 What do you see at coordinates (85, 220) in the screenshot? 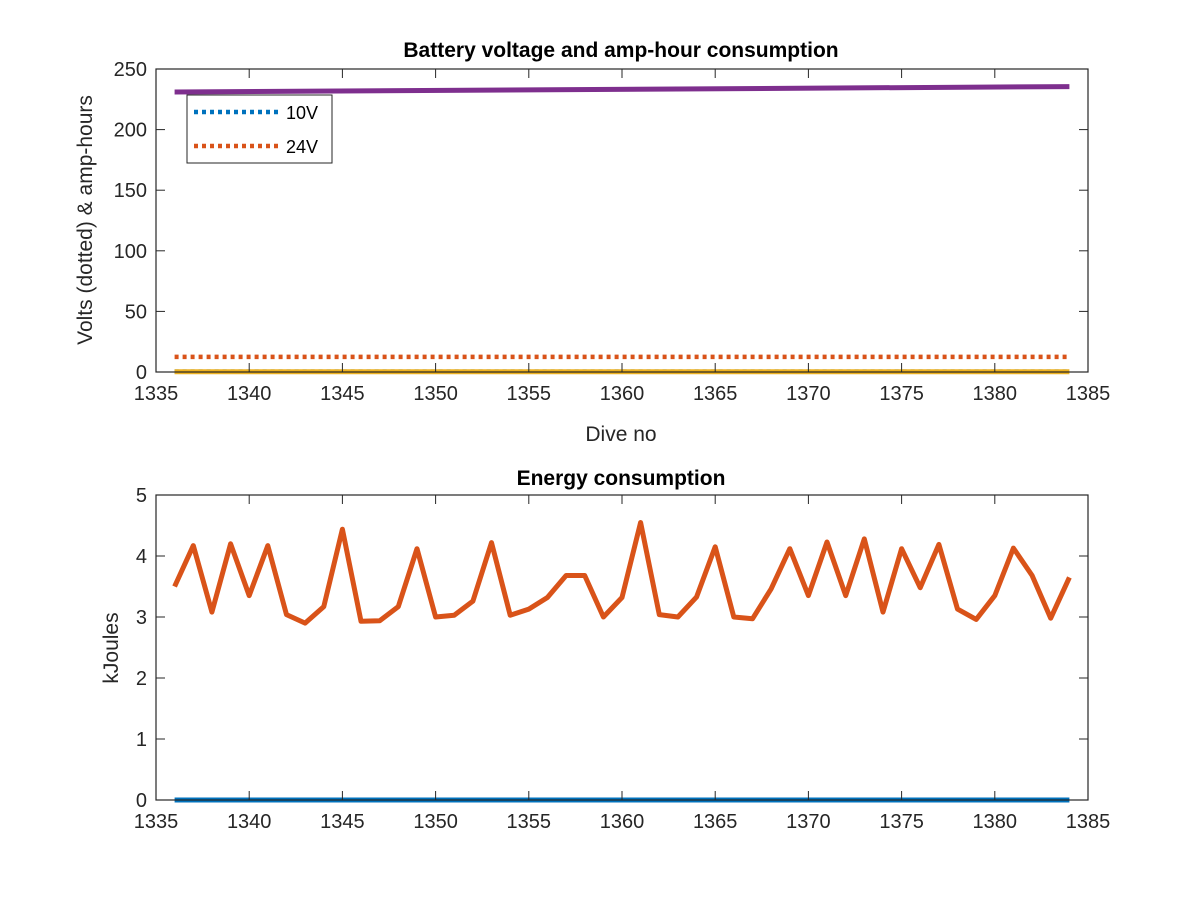
I see `y-axis-label: Volts (dotted) & amp-hours` at bounding box center [85, 220].